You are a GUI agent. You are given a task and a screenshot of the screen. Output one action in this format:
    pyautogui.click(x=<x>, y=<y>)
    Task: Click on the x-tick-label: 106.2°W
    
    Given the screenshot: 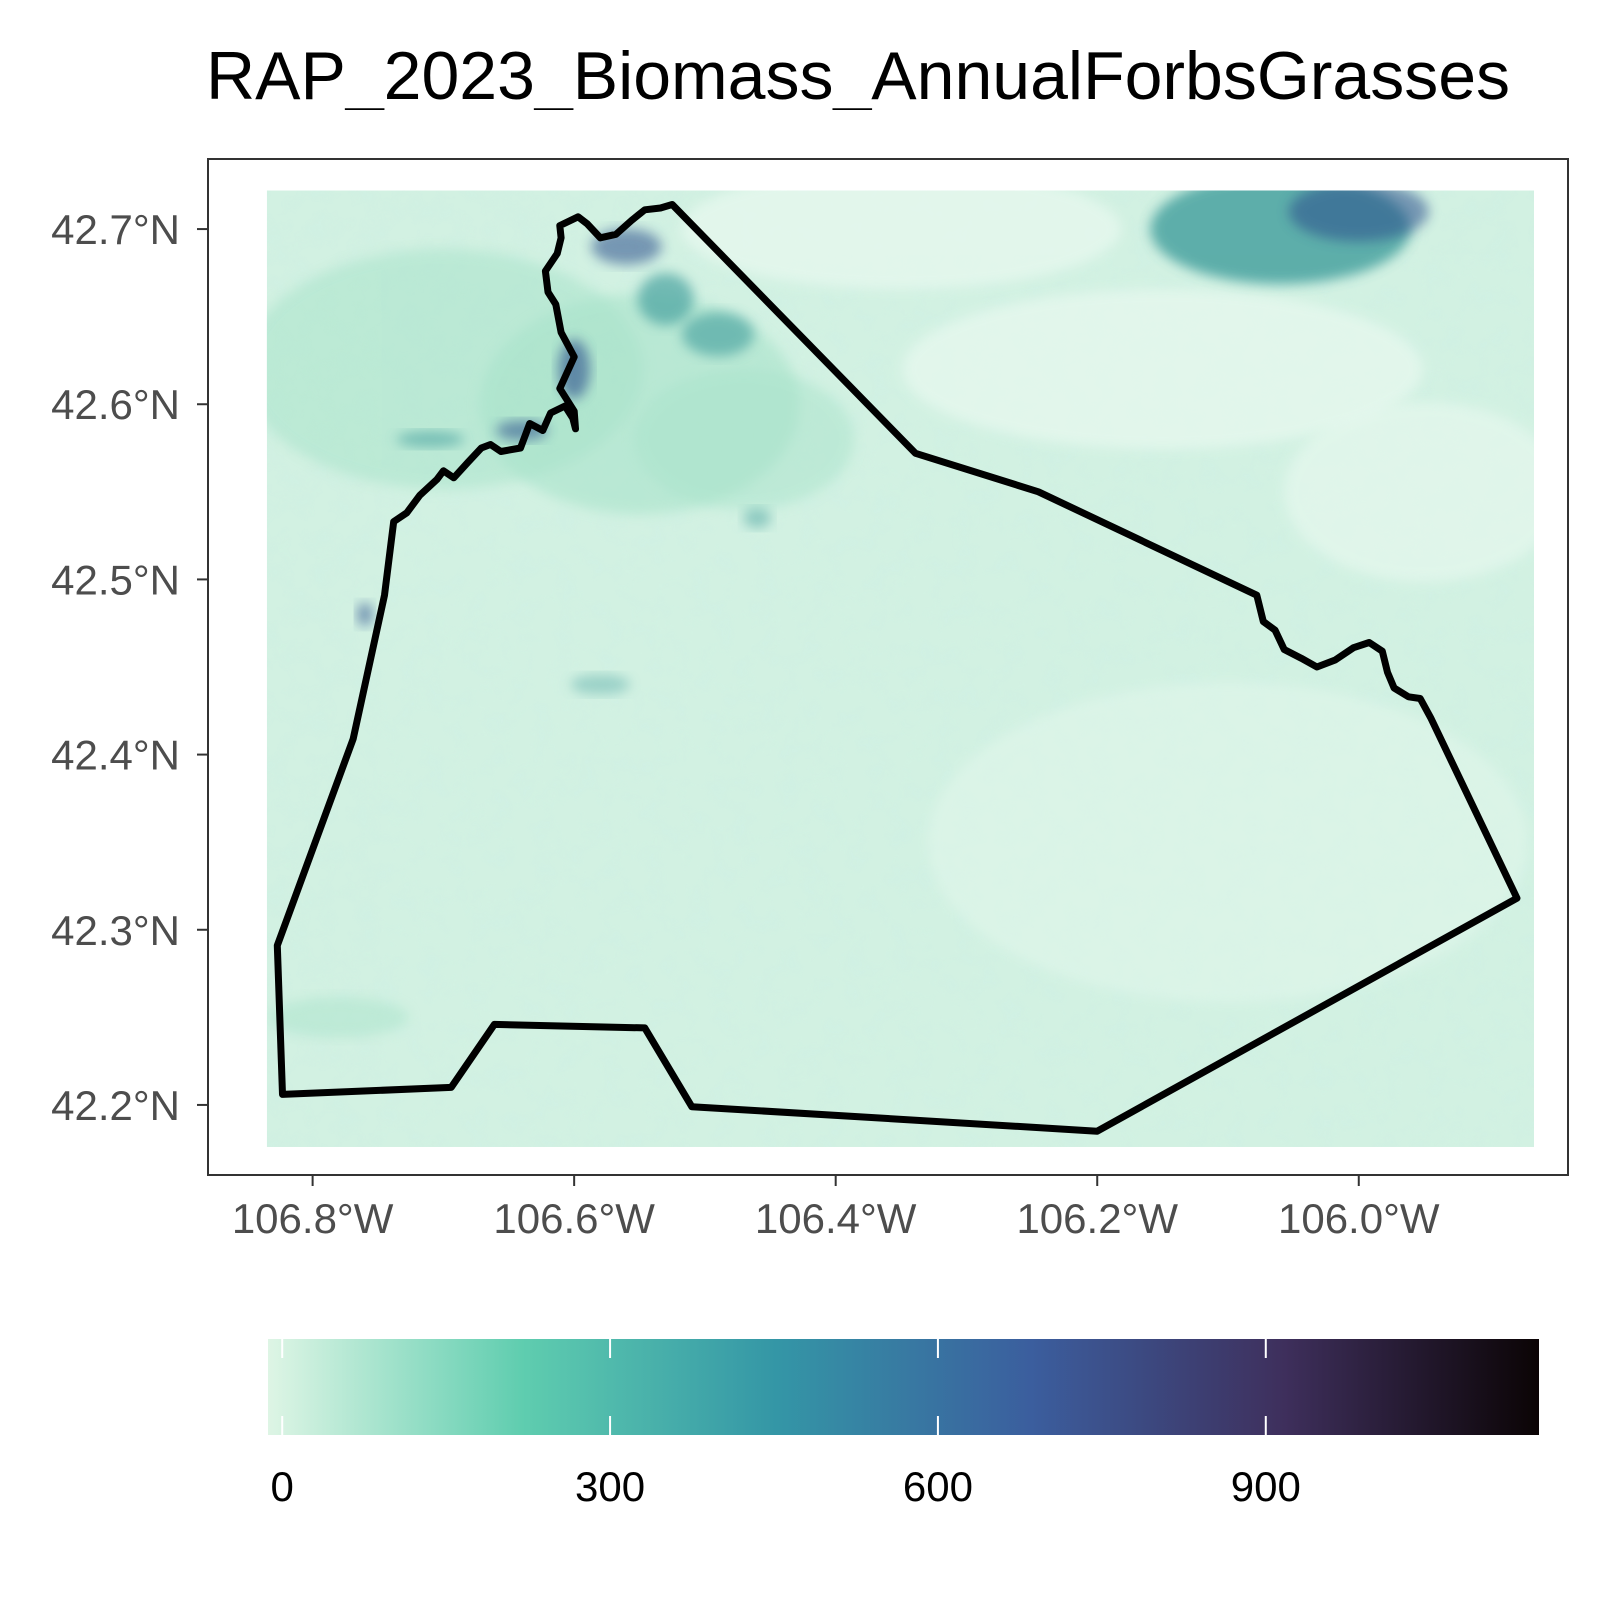 What is the action you would take?
    pyautogui.click(x=1097, y=1218)
    